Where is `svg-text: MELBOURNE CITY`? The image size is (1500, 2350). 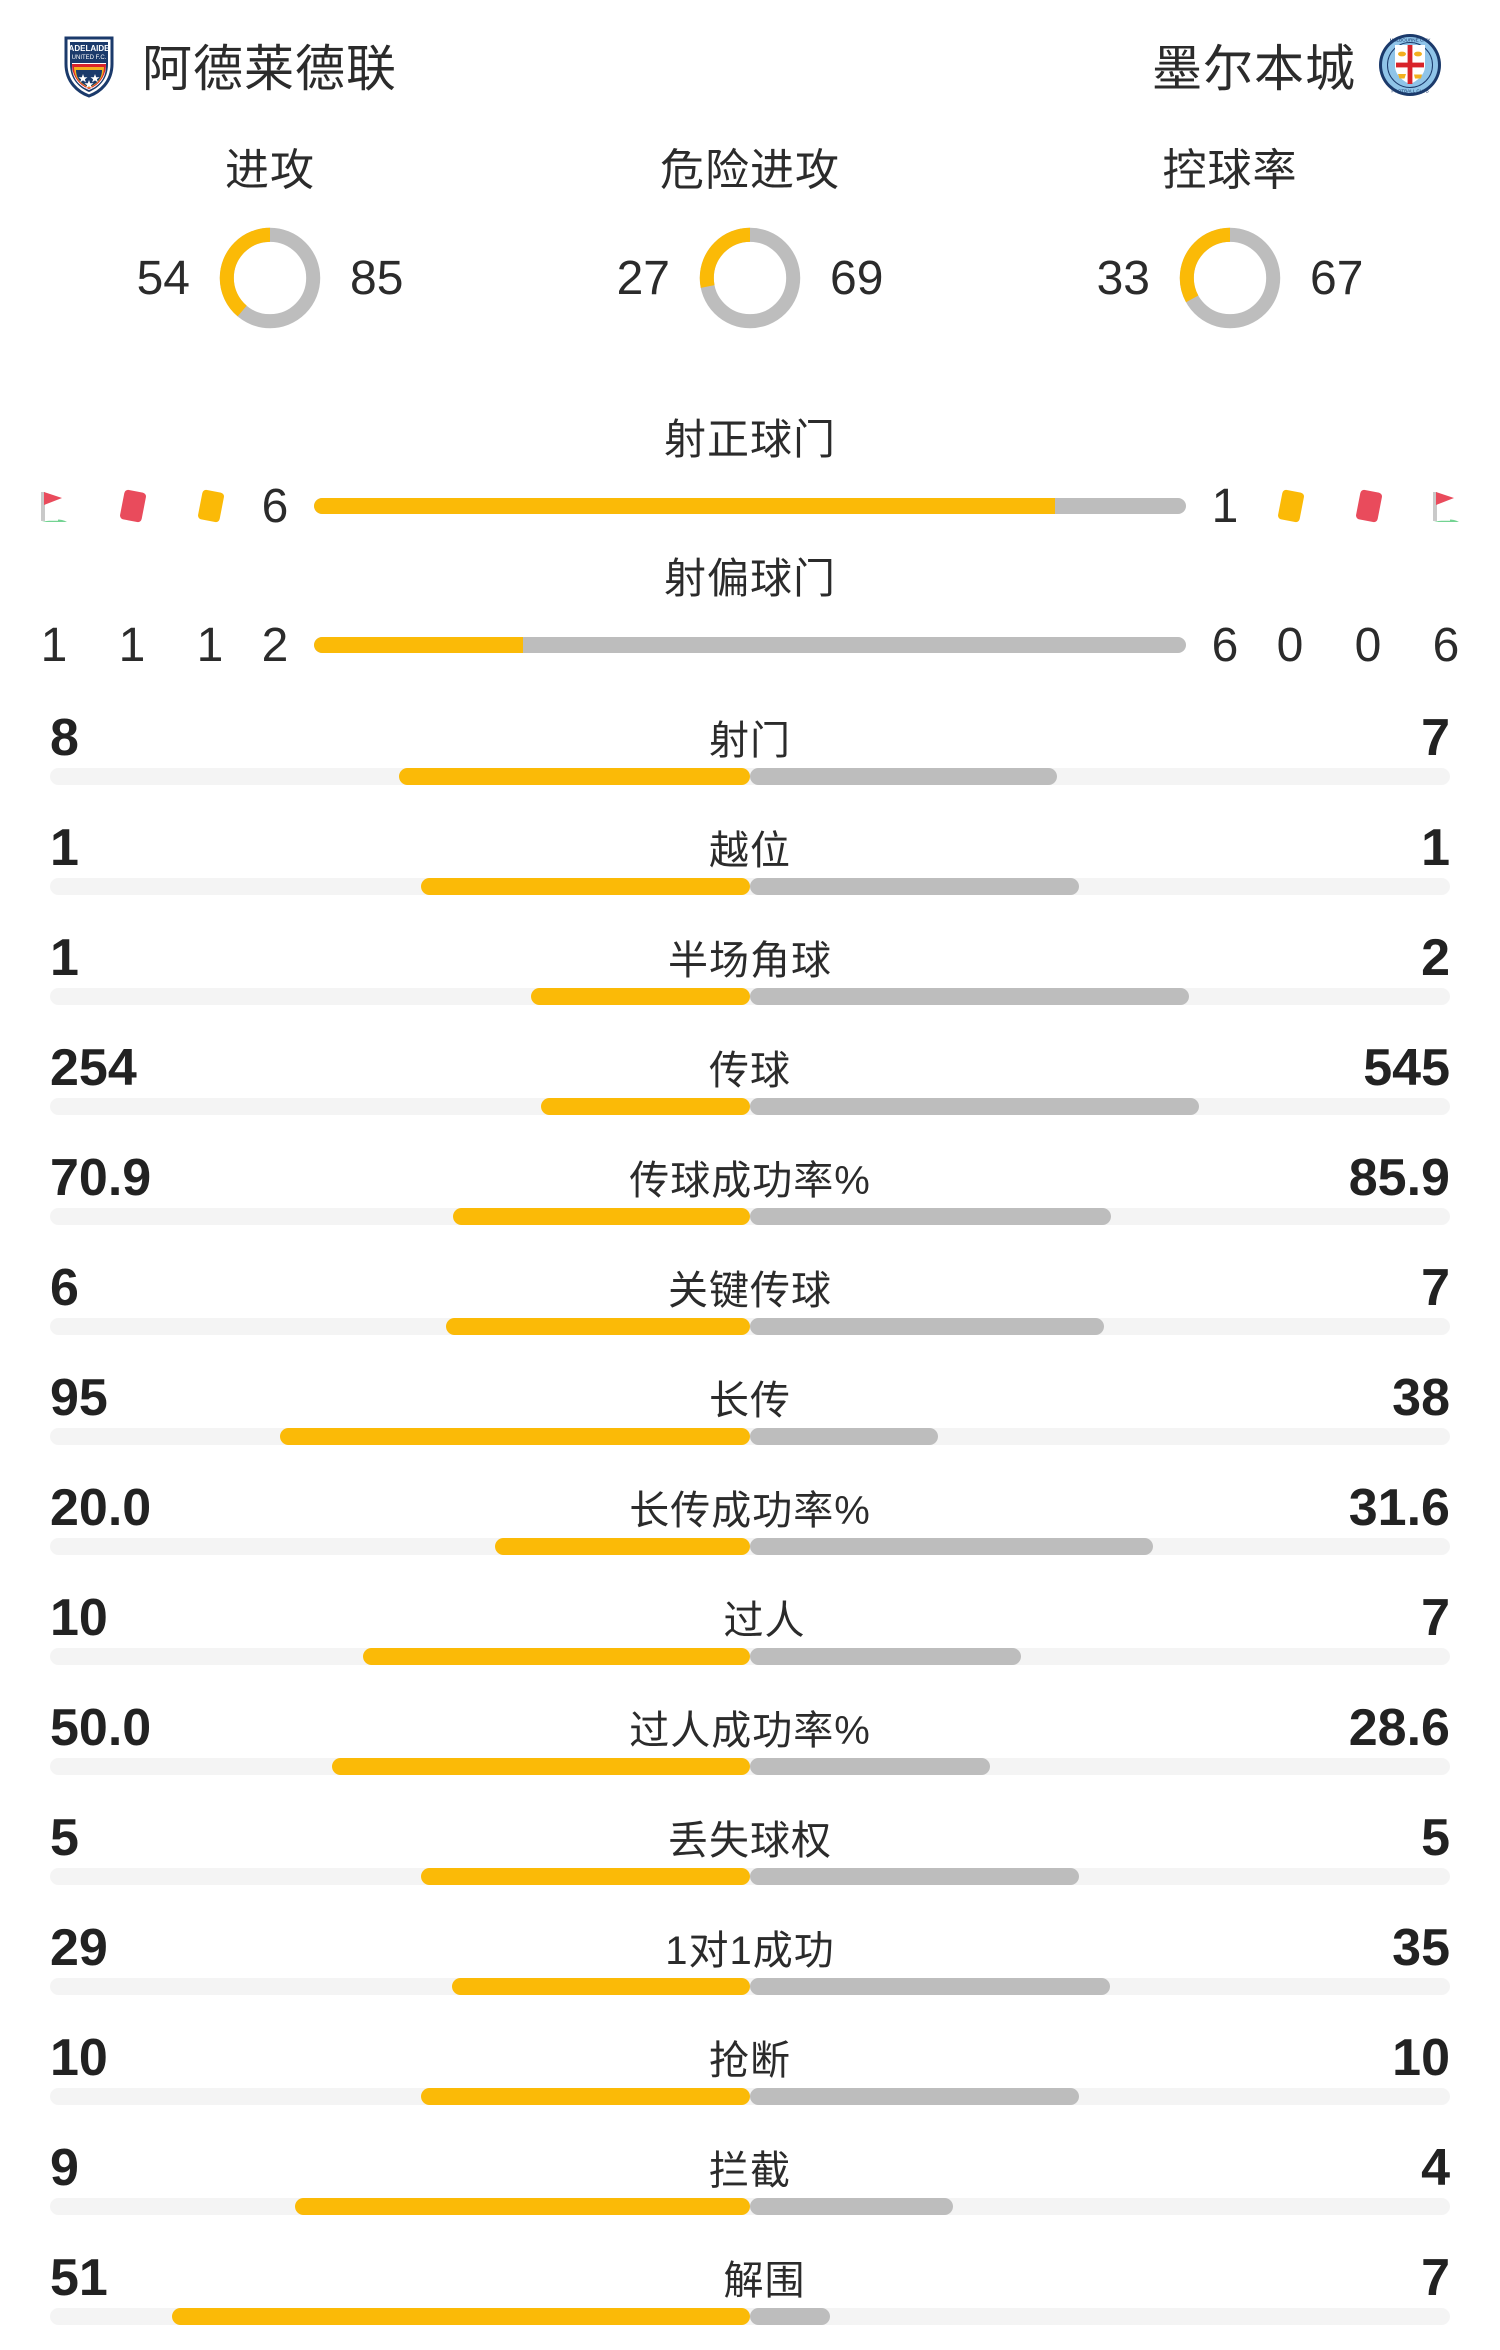 svg-text: MELBOURNE CITY is located at coordinates (1410, 40).